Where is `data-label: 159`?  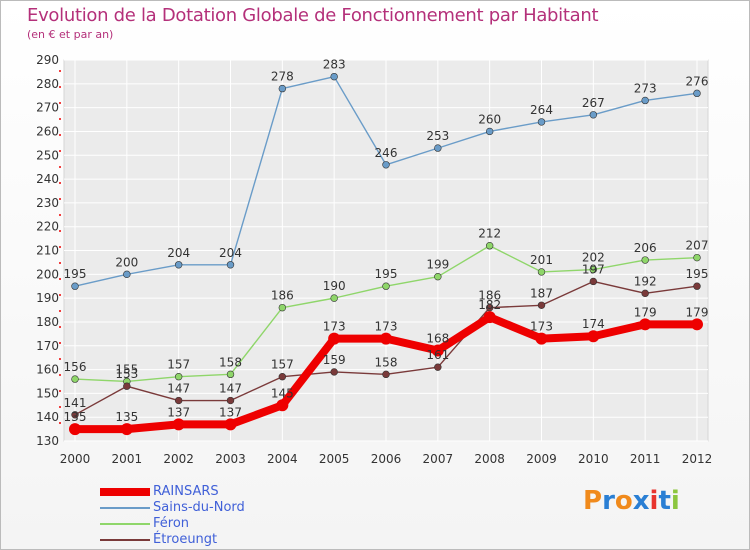 data-label: 159 is located at coordinates (334, 360).